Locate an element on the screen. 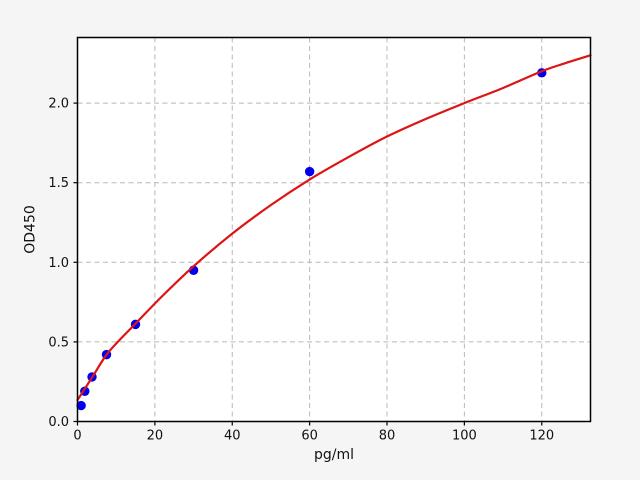  x-tick-label: 120 is located at coordinates (541, 436).